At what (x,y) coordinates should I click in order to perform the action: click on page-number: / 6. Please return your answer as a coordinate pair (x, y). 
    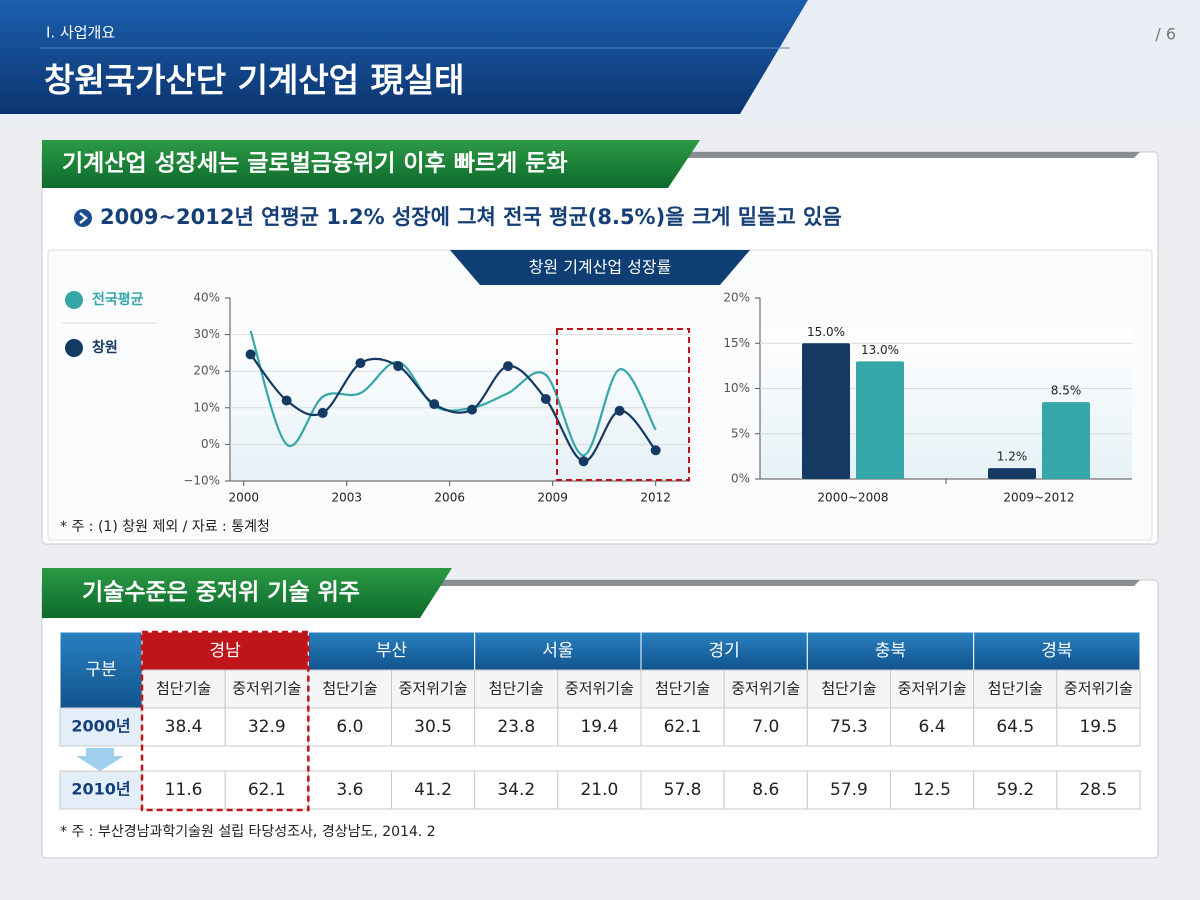
    Looking at the image, I should click on (1165, 34).